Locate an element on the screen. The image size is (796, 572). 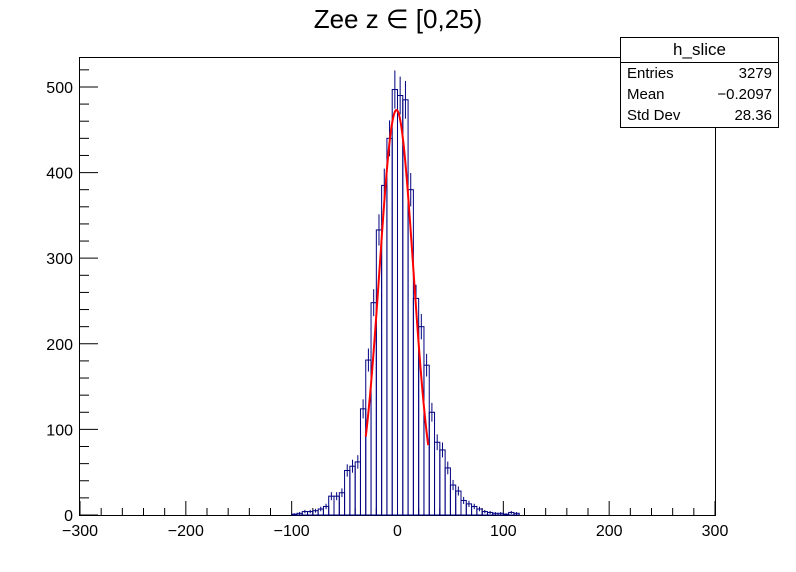
stats-value: −0.2097 is located at coordinates (744, 94).